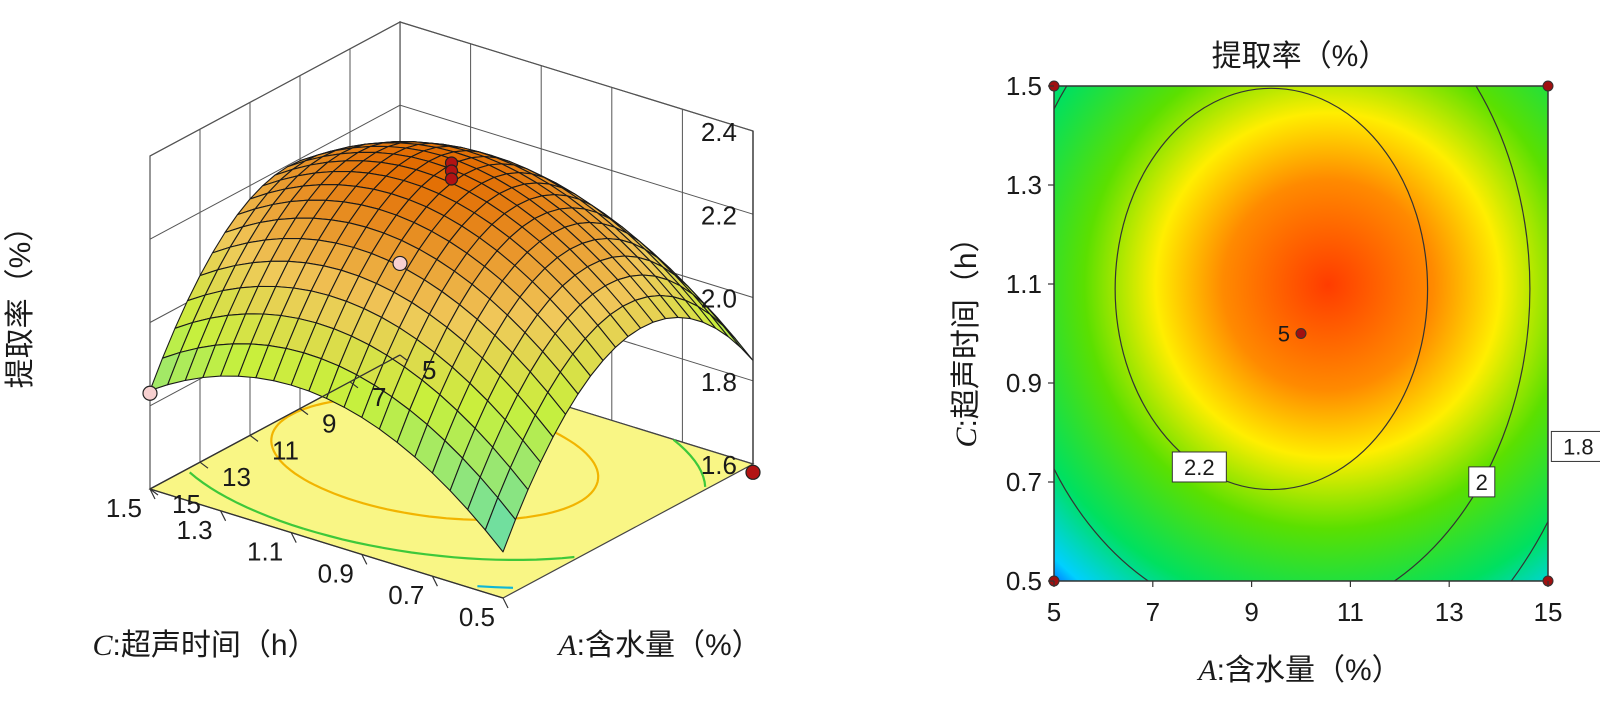 Image resolution: width=1600 pixels, height=706 pixels. I want to click on contour-label-text: 1.8, so click(1578, 446).